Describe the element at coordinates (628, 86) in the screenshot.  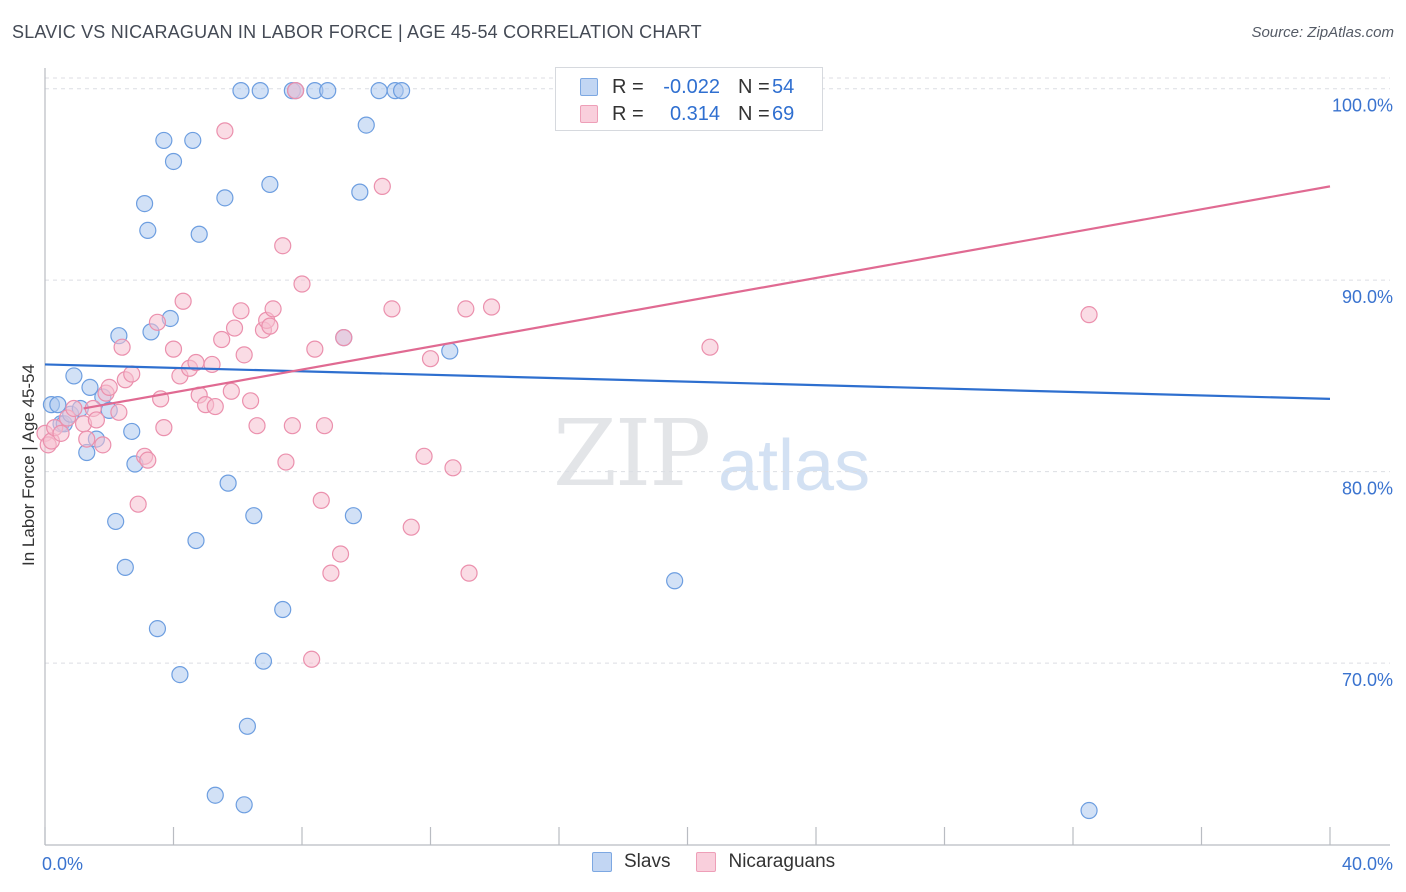
I see `legend-r-label-slavs: R =` at that location.